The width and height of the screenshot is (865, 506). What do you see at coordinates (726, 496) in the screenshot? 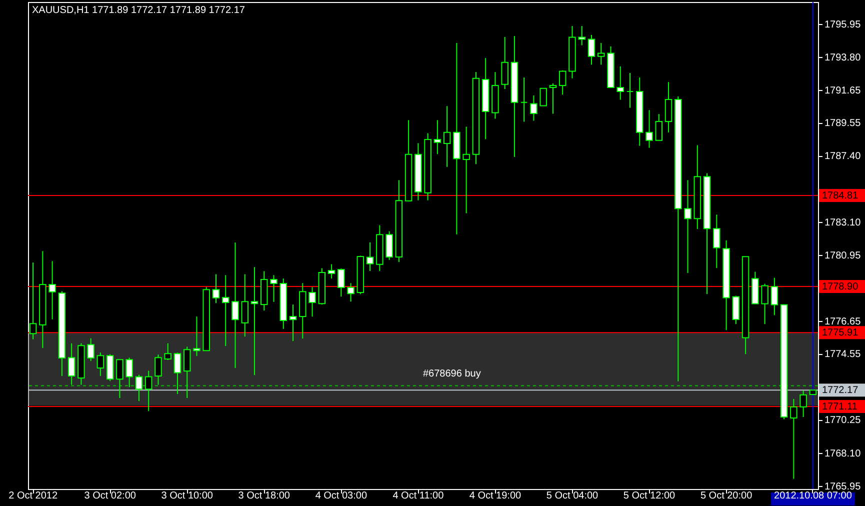
I see `x-tick-label: 5 Oct 20:00` at bounding box center [726, 496].